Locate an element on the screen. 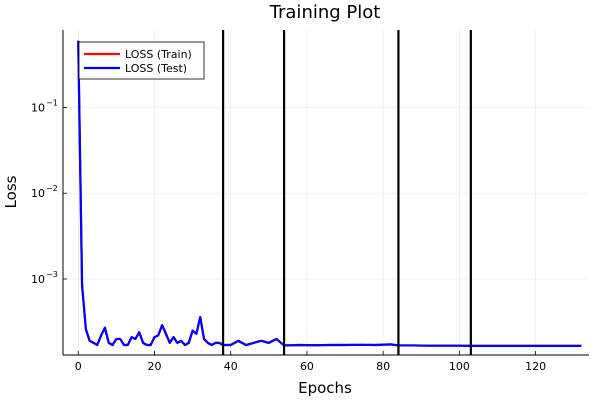 The image size is (600, 400). y-tick-exponent: −3 is located at coordinates (52, 274).